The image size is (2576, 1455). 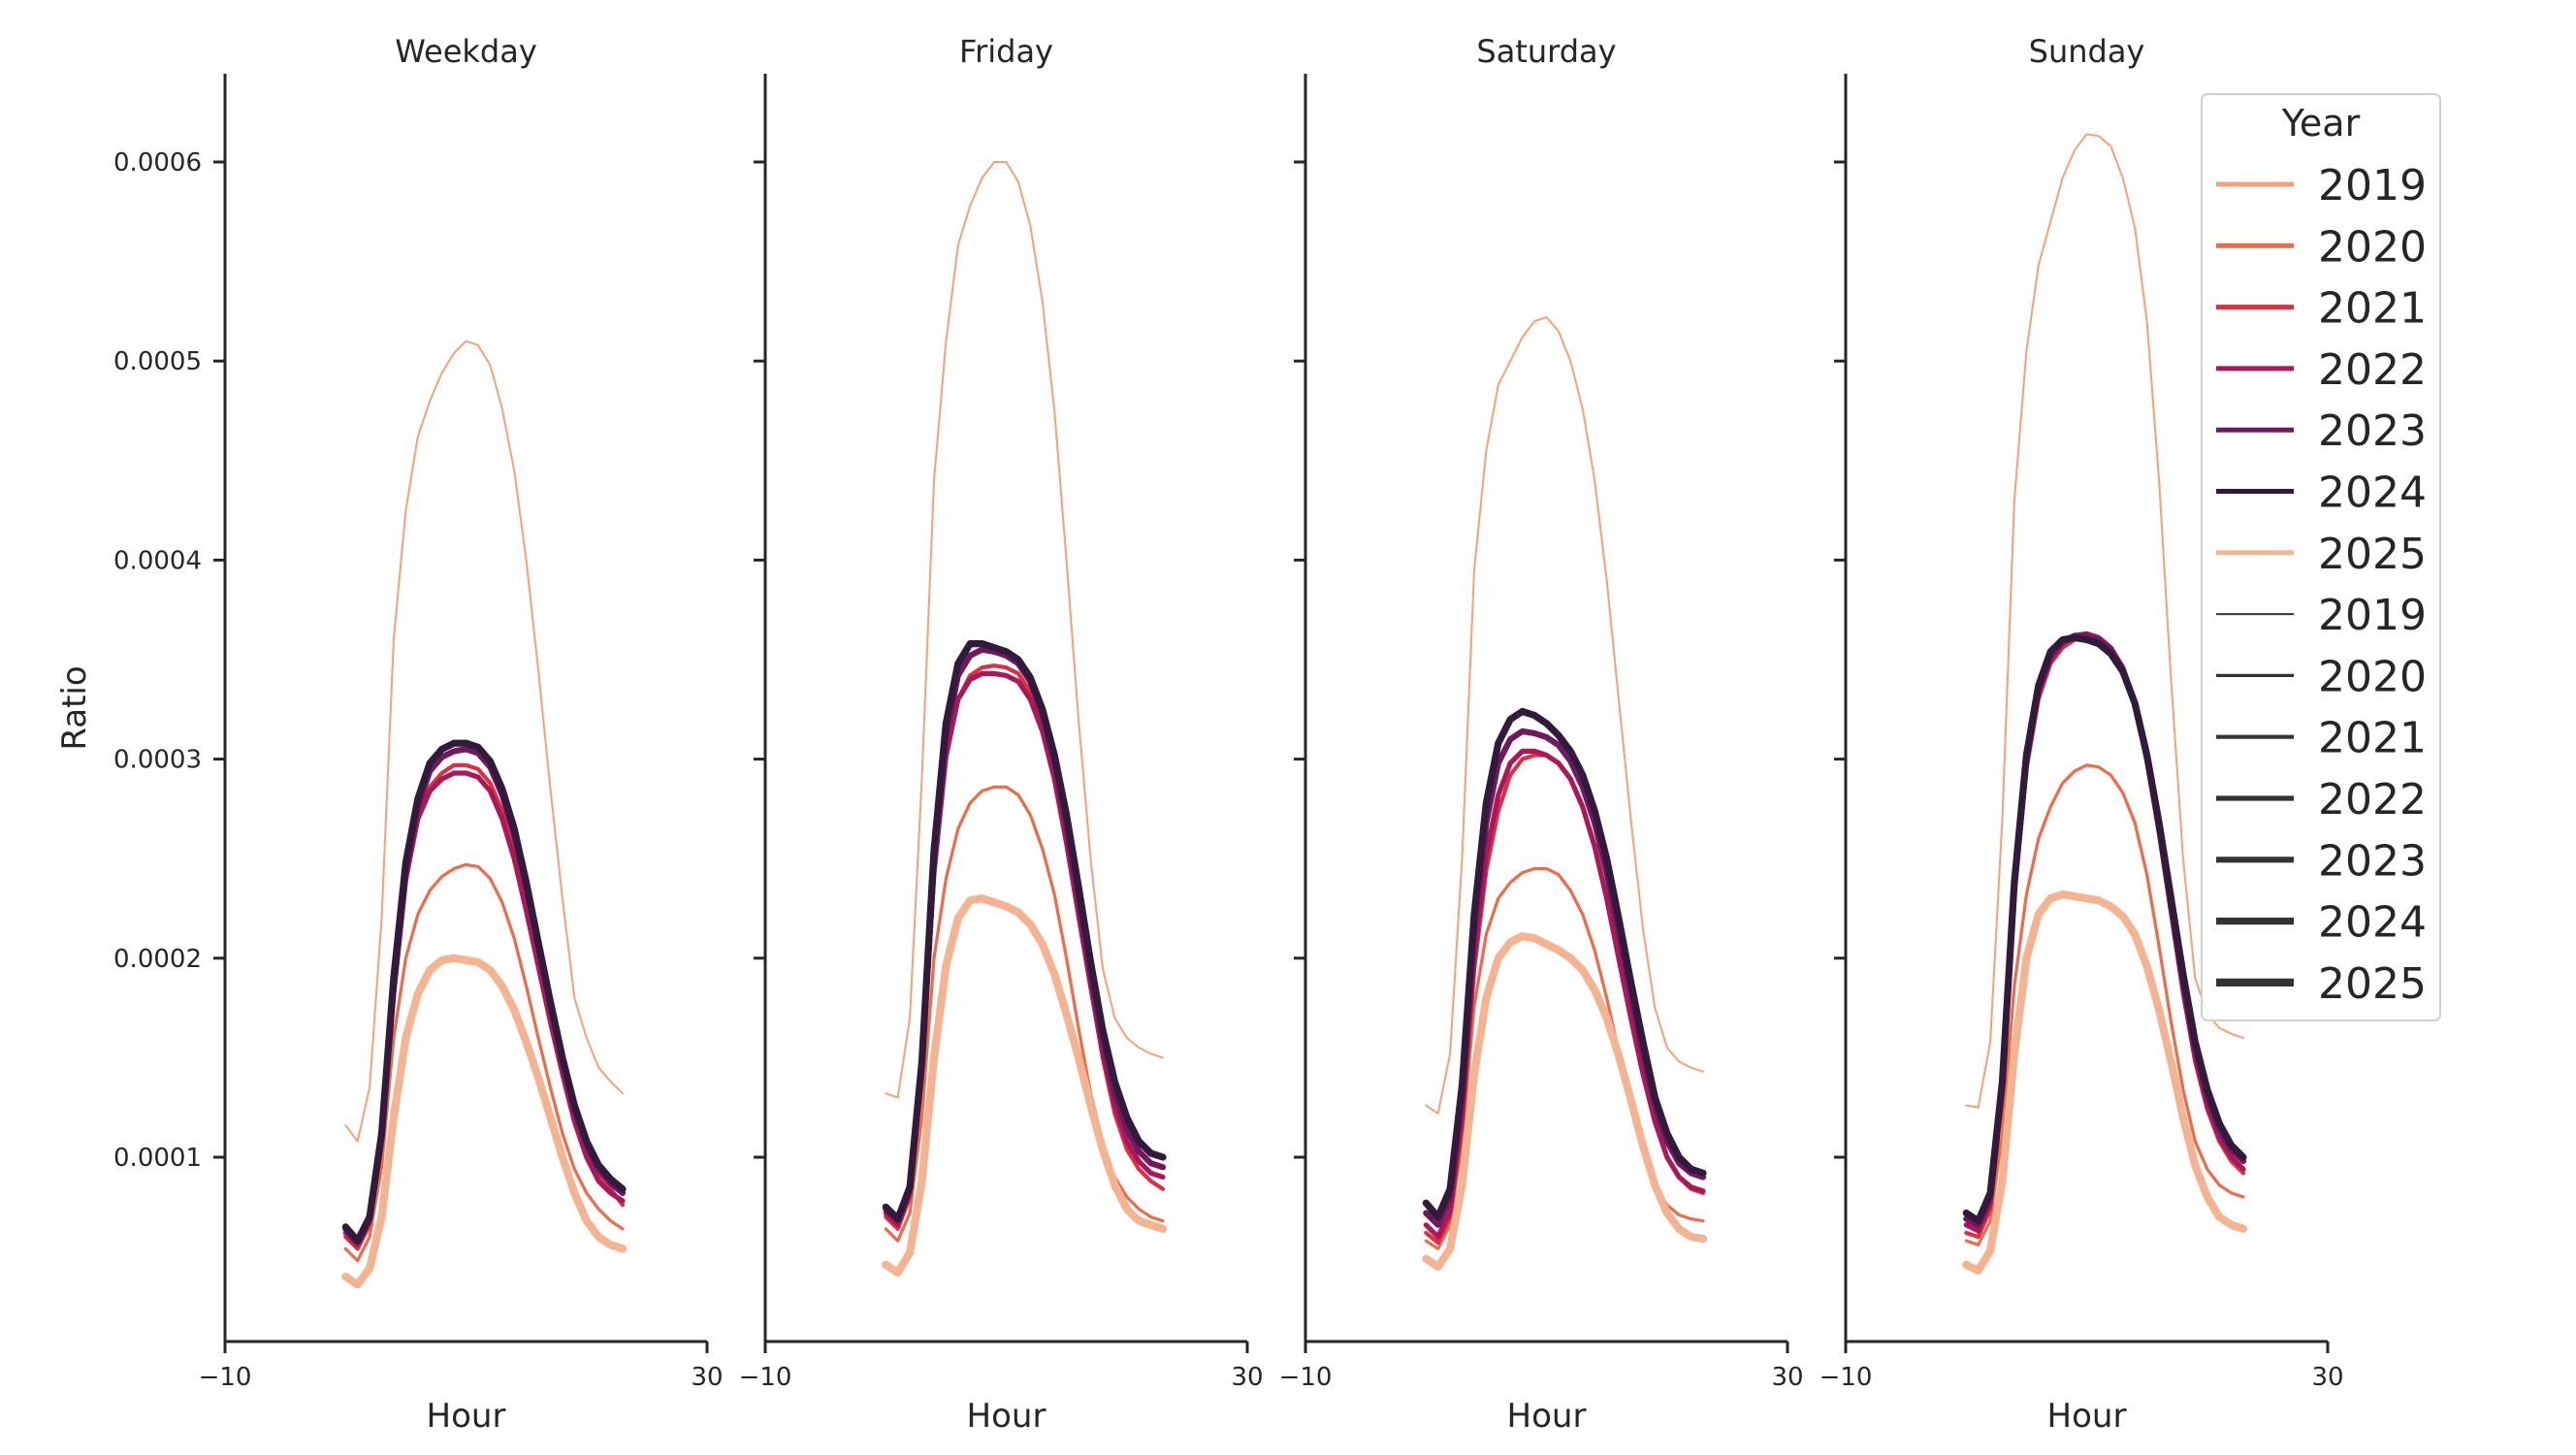 What do you see at coordinates (1006, 51) in the screenshot?
I see `panel-title: Friday` at bounding box center [1006, 51].